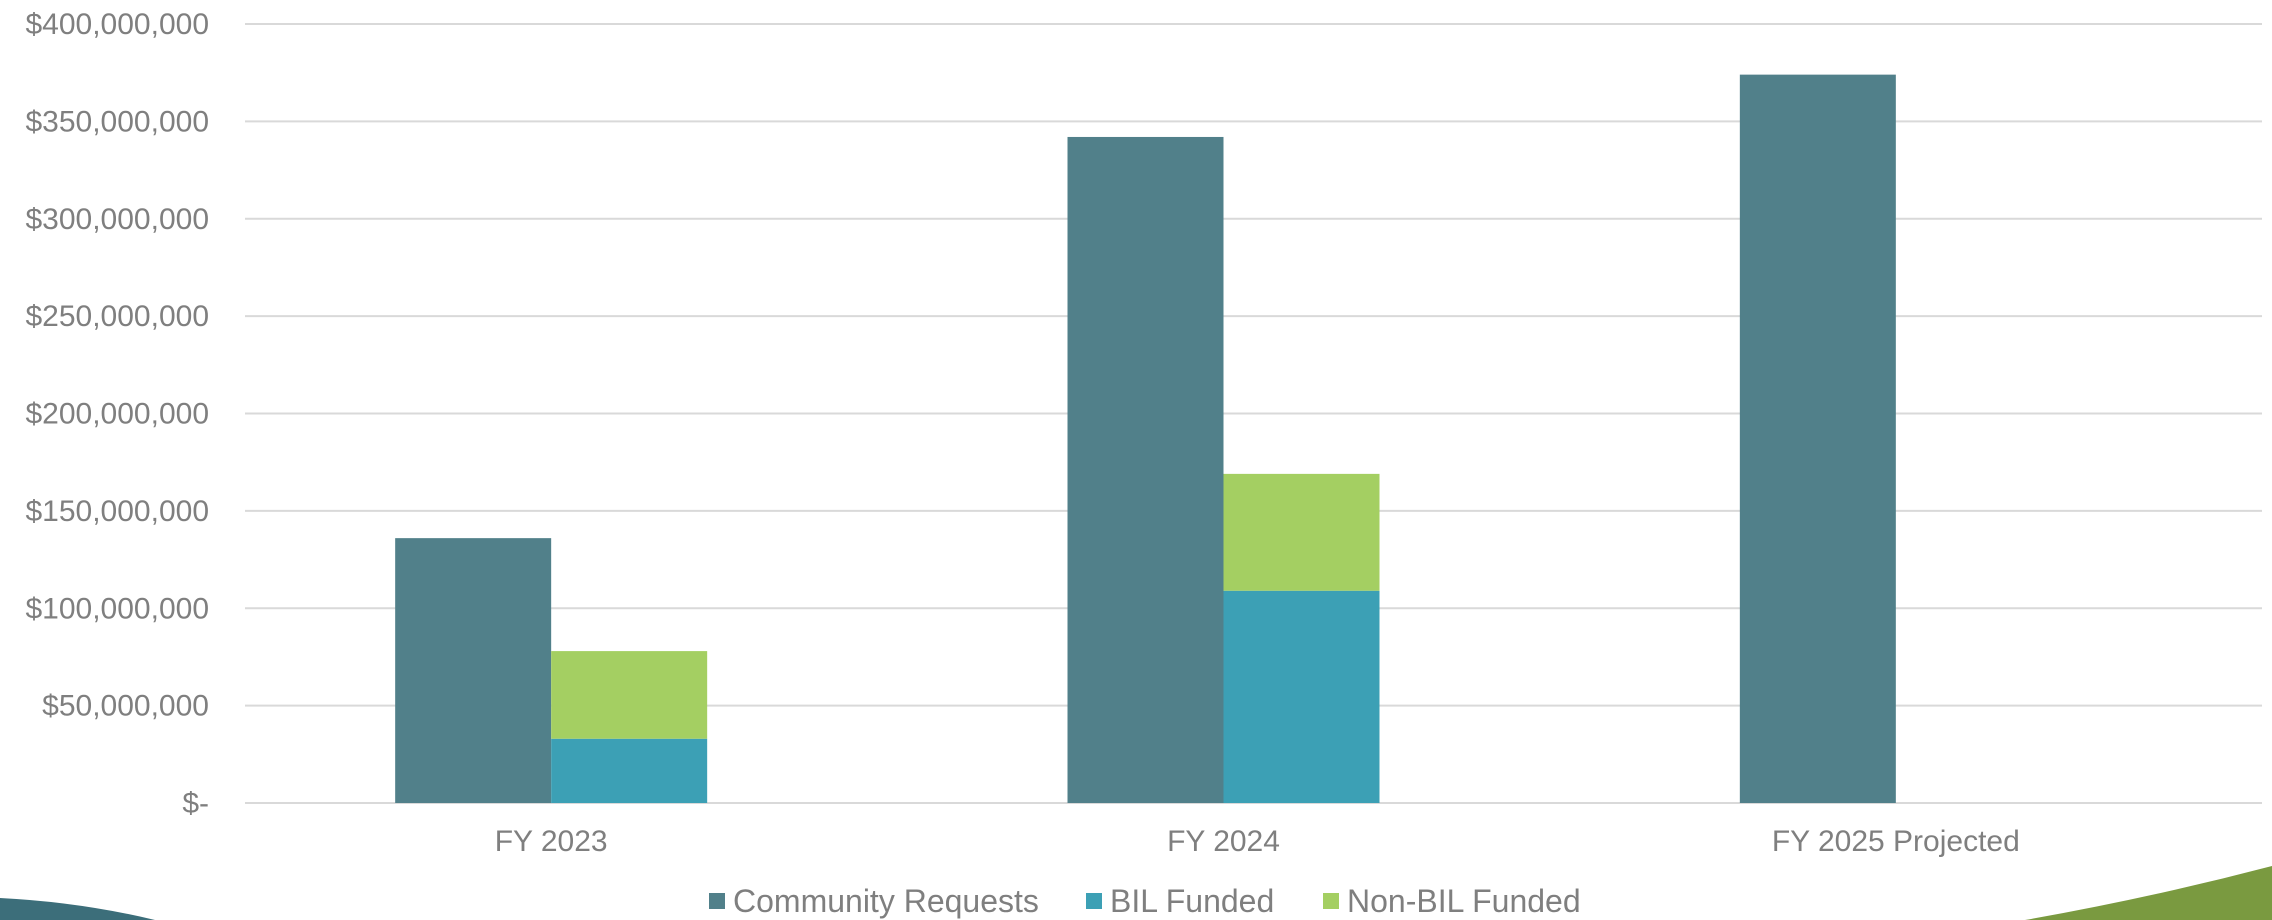  I want to click on x-tick-label: FY 2025 Projected, so click(1896, 841).